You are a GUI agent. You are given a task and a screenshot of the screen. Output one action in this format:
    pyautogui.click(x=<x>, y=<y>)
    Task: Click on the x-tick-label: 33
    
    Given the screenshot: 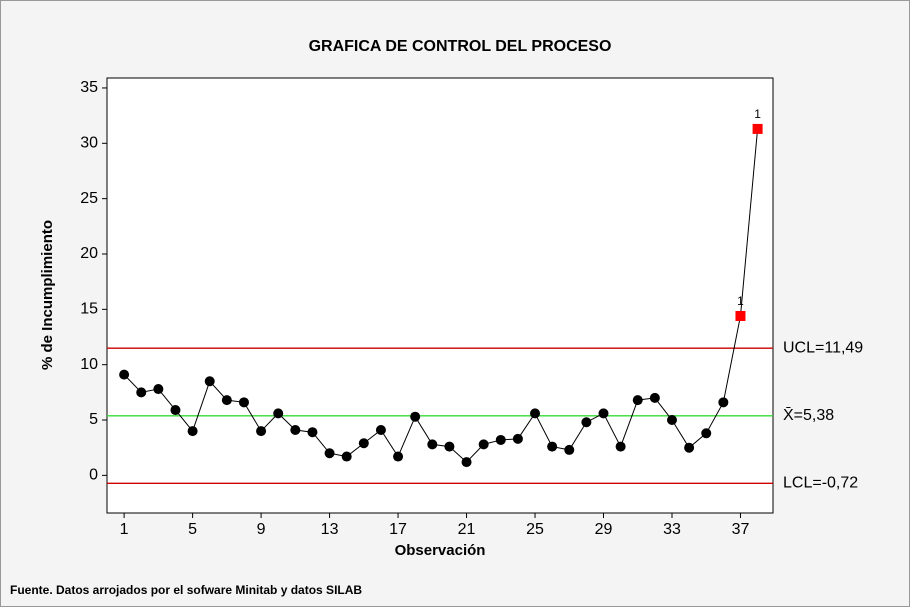 What is the action you would take?
    pyautogui.click(x=672, y=529)
    